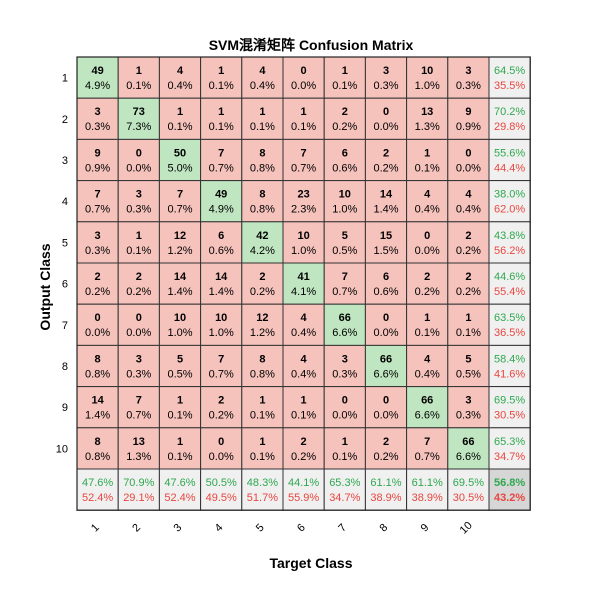  Describe the element at coordinates (342, 528) in the screenshot. I see `x-tick-label: 7` at that location.